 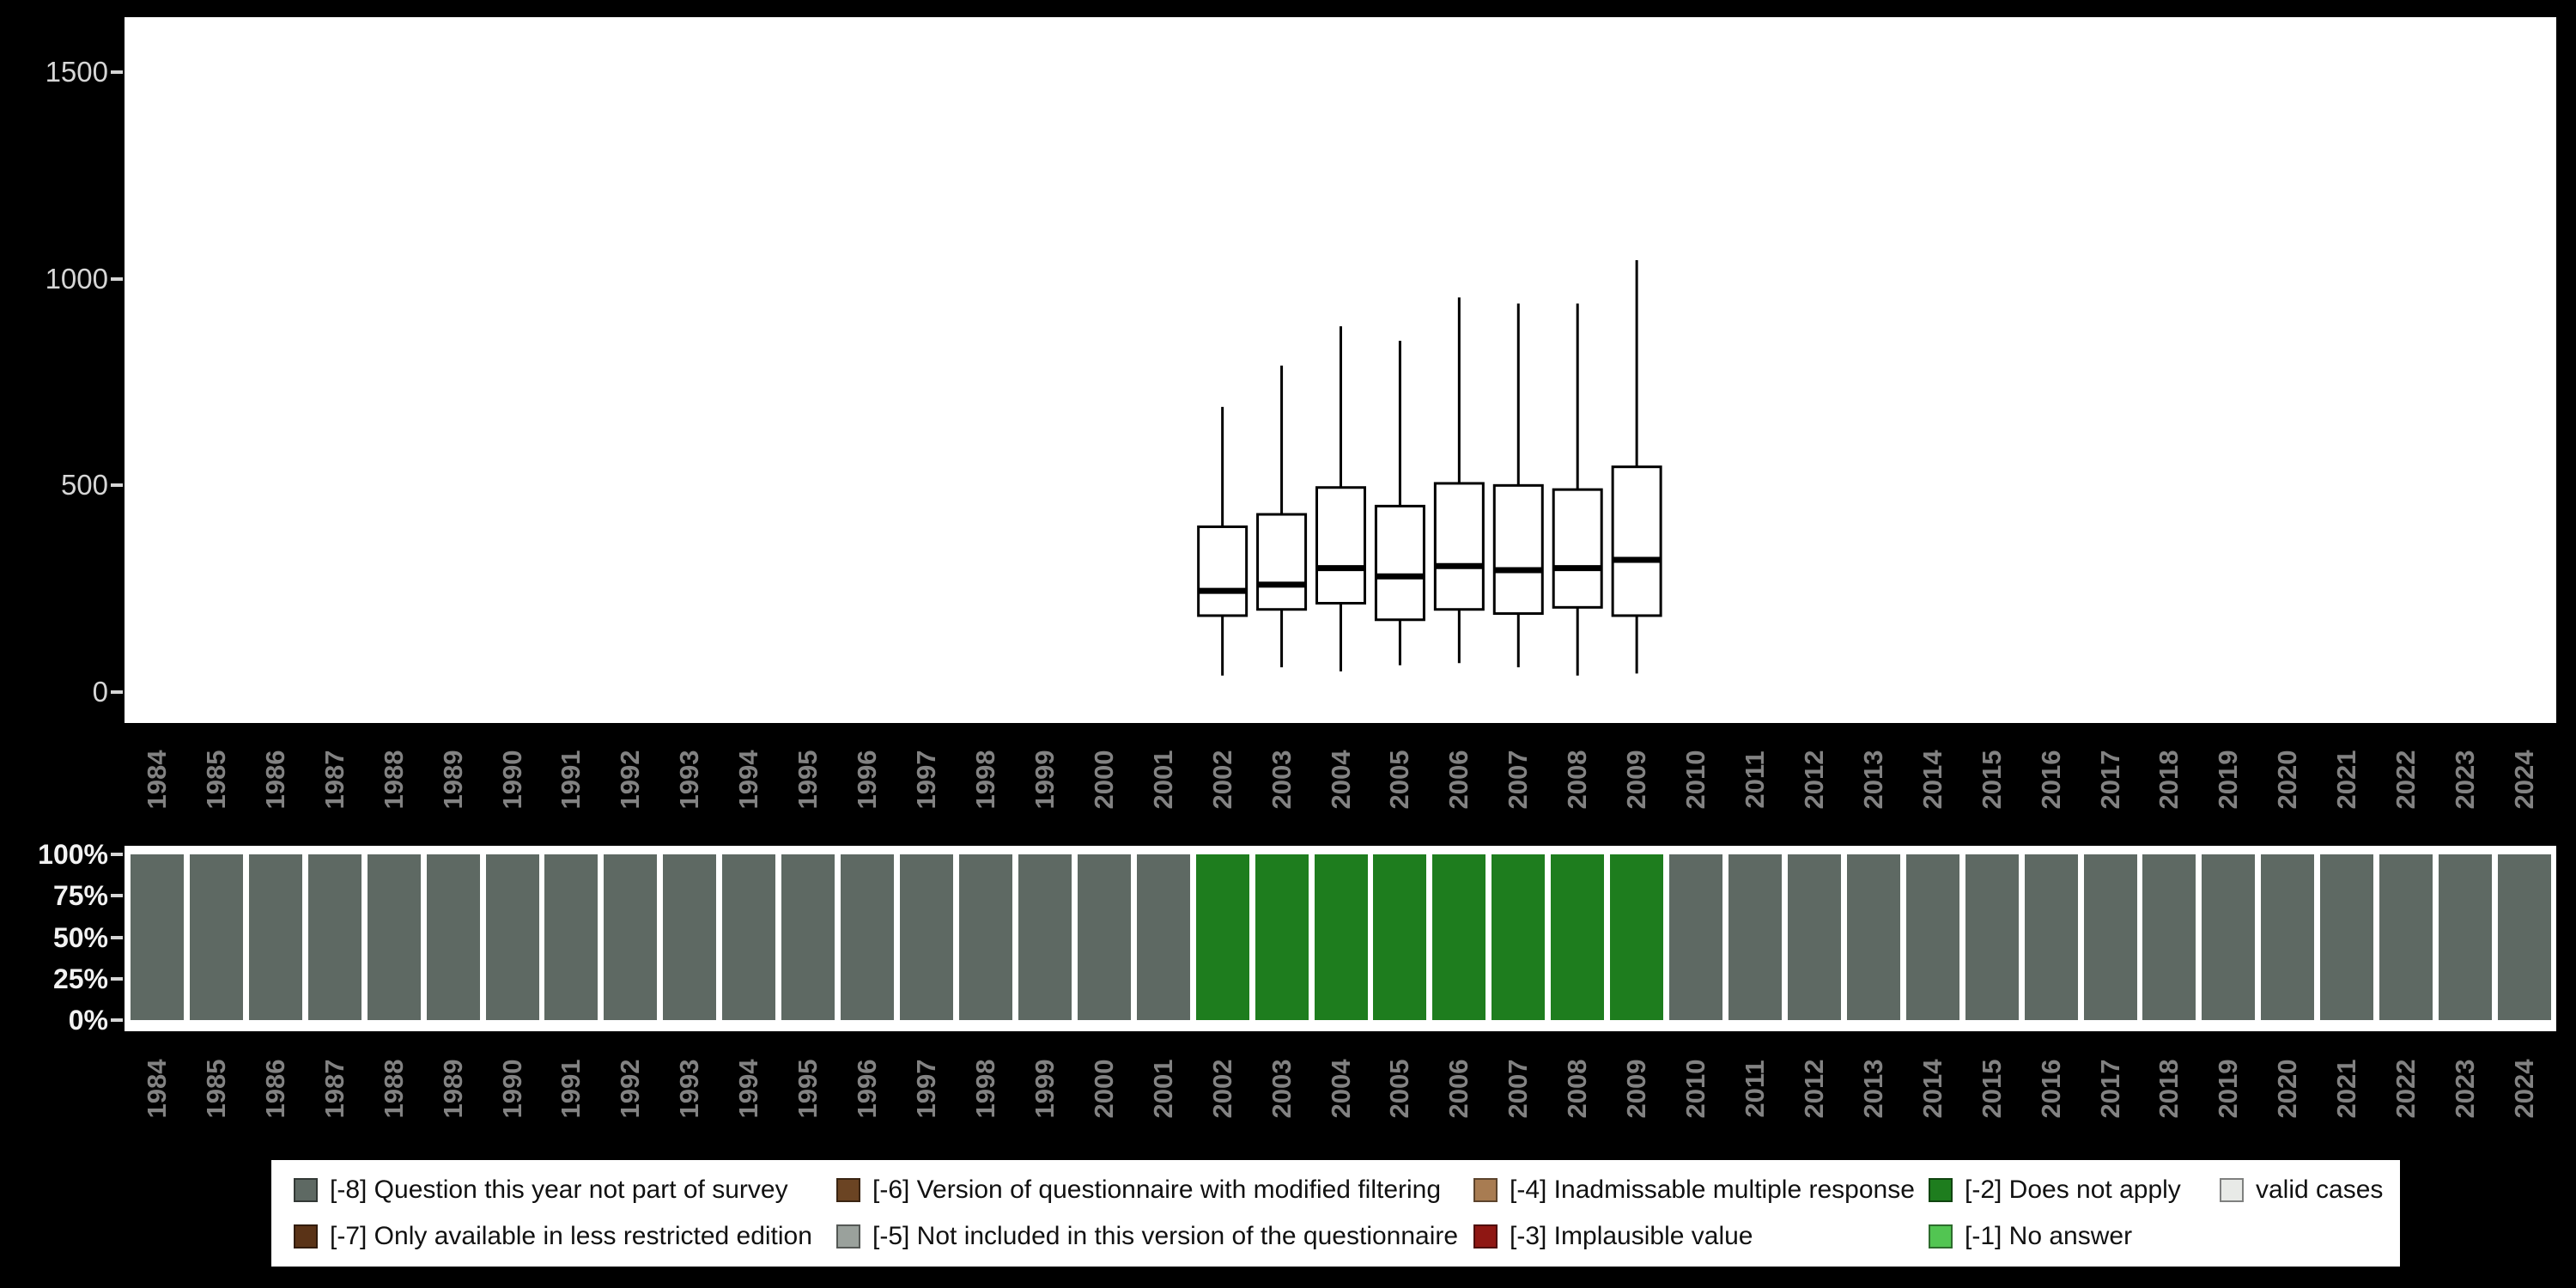 I want to click on boxplot-2005, so click(x=1400, y=503).